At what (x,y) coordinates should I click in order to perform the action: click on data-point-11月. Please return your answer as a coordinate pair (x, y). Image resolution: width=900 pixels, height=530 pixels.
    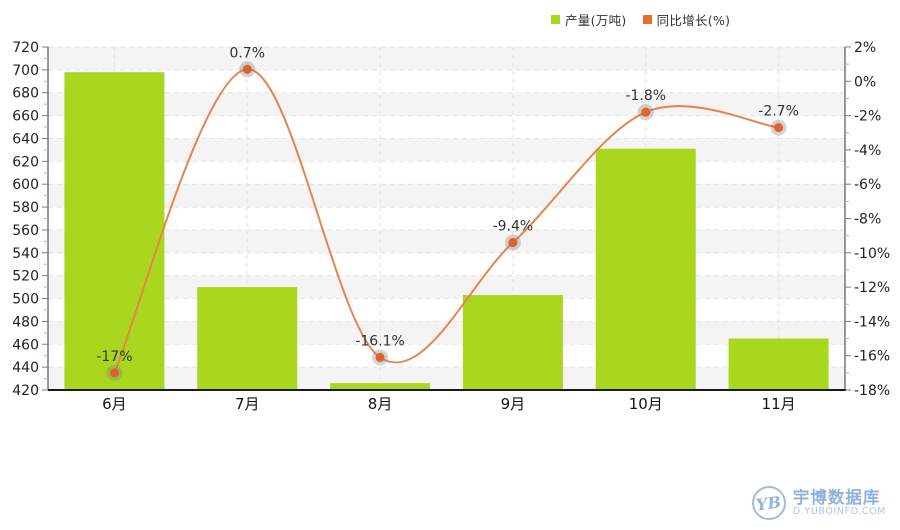
    Looking at the image, I should click on (779, 128).